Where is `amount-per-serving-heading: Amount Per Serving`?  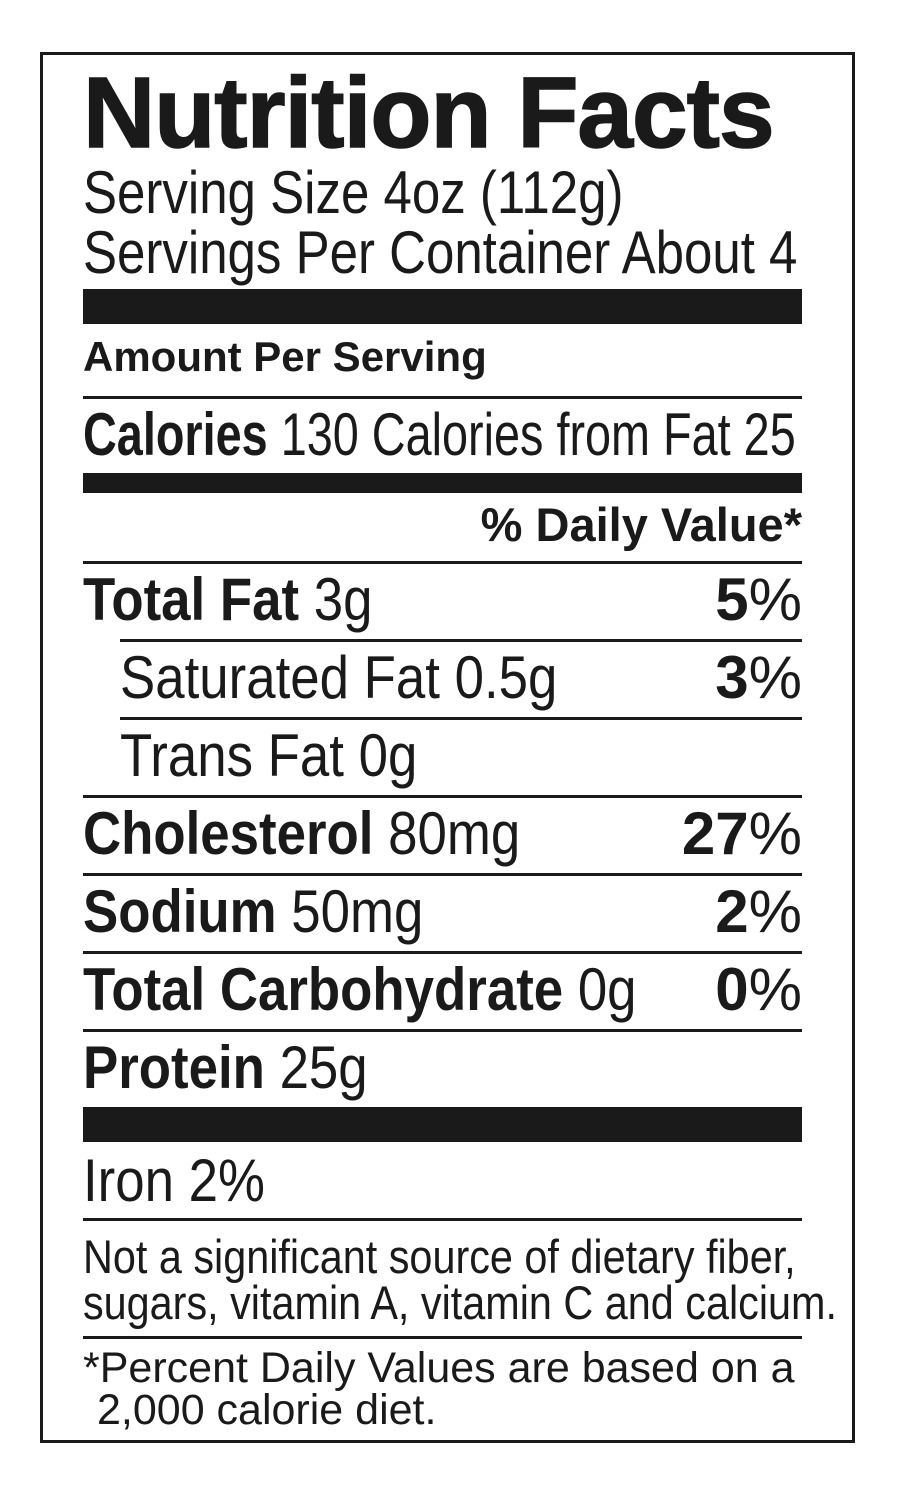 amount-per-serving-heading: Amount Per Serving is located at coordinates (285, 356).